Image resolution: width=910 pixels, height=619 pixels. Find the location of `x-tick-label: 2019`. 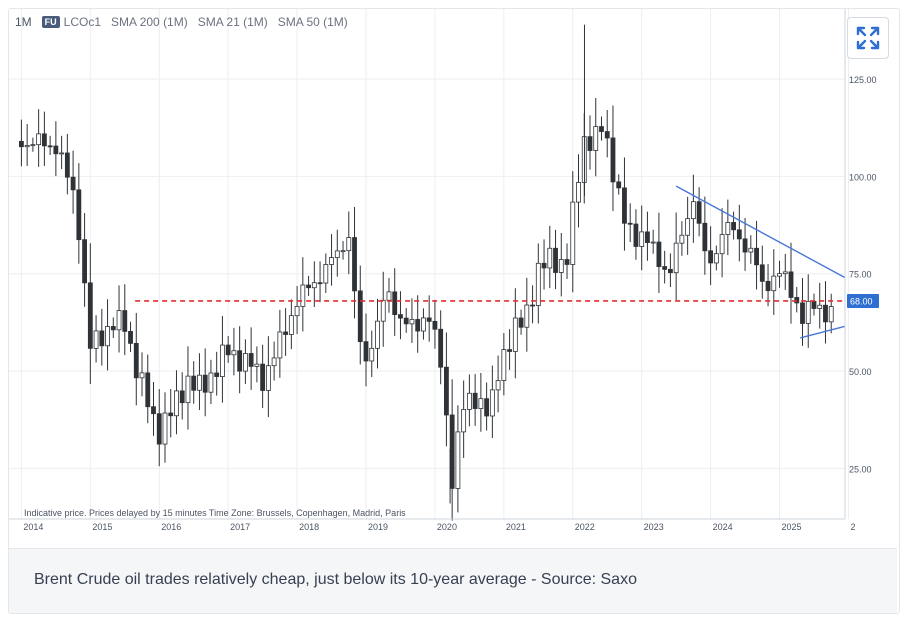

x-tick-label: 2019 is located at coordinates (378, 527).